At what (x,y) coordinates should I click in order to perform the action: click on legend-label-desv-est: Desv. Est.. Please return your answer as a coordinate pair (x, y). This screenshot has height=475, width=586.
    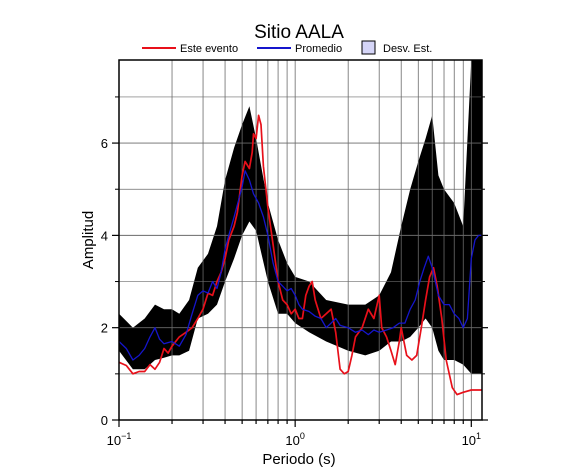
    Looking at the image, I should click on (407, 49).